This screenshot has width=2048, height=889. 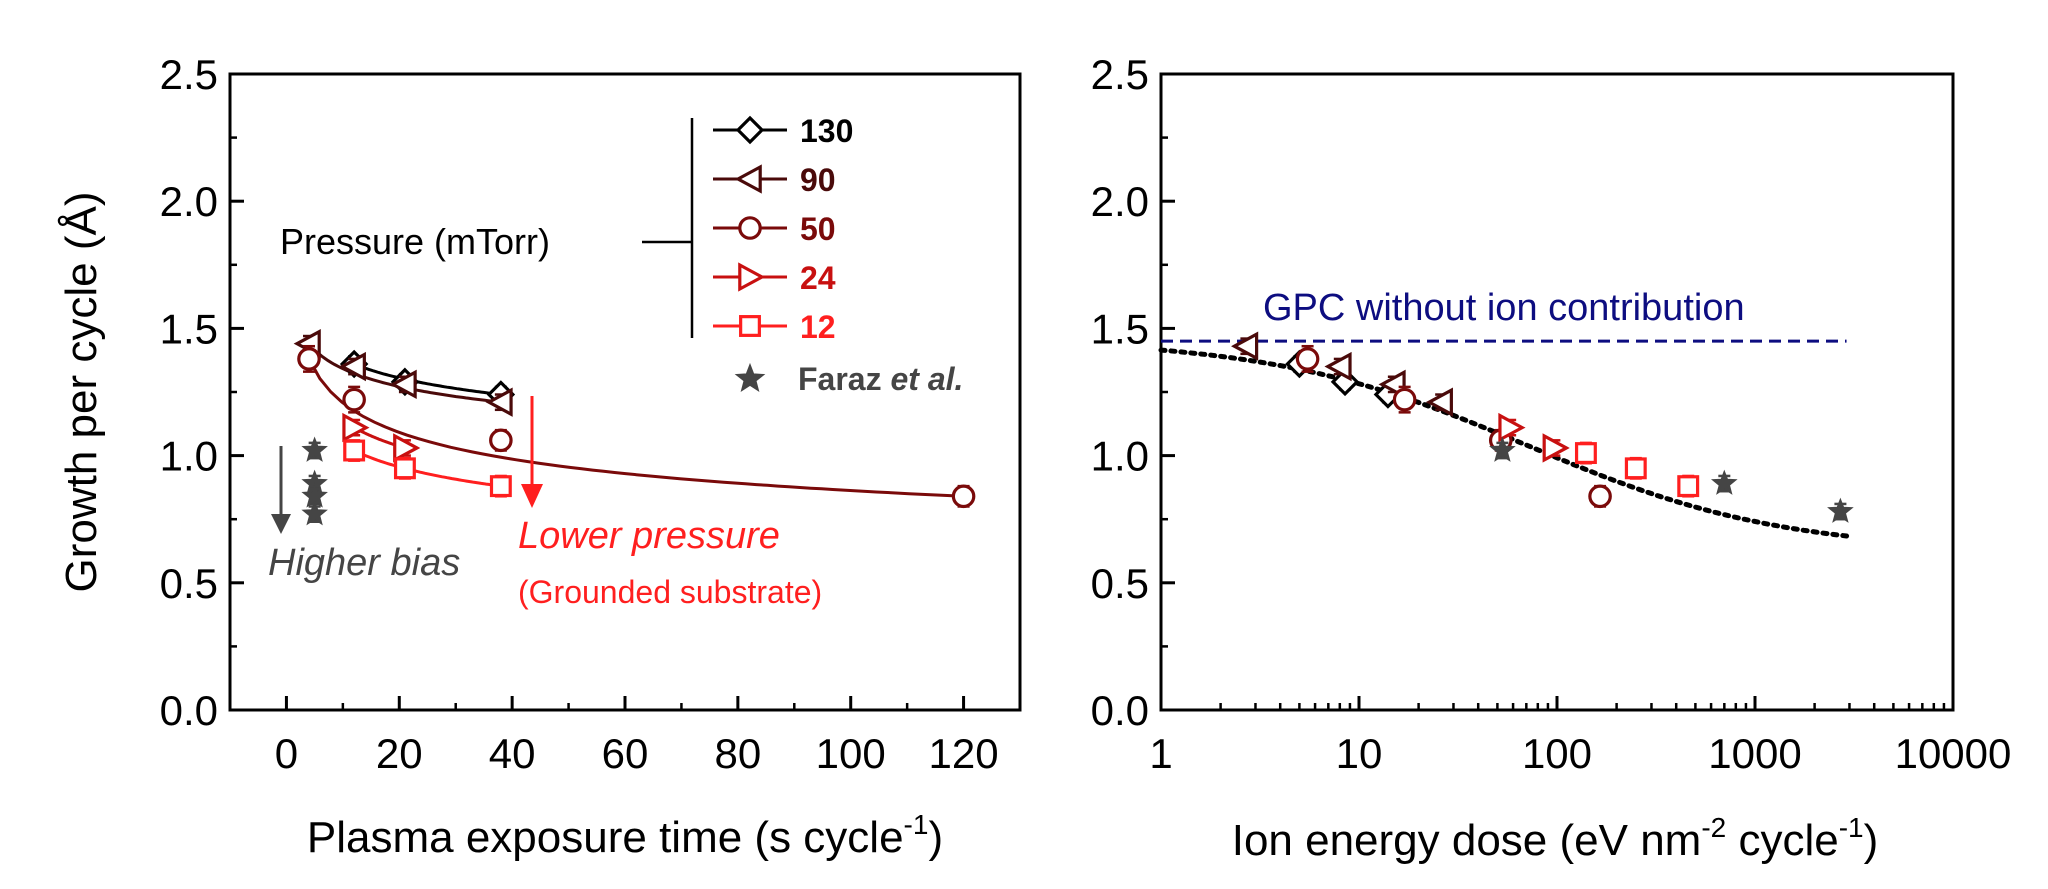 What do you see at coordinates (81, 392) in the screenshot?
I see `left-y-axis-label: Growth per cycle (Å)` at bounding box center [81, 392].